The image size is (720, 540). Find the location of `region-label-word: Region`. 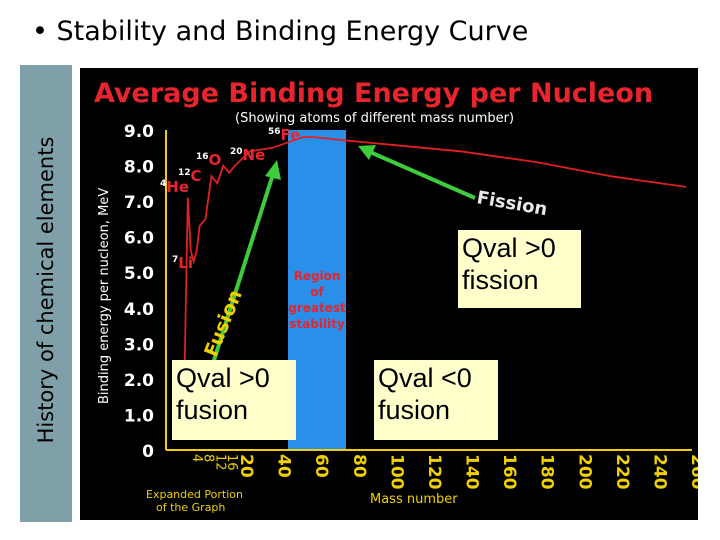

region-label-word: Region is located at coordinates (317, 276).